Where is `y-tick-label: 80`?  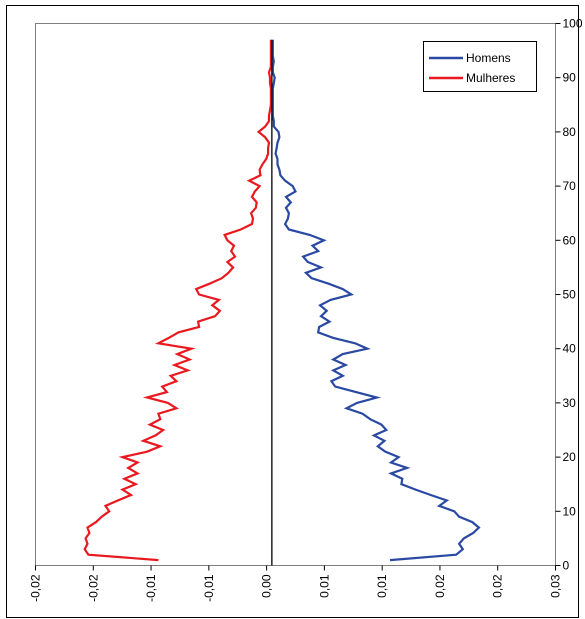
y-tick-label: 80 is located at coordinates (570, 132).